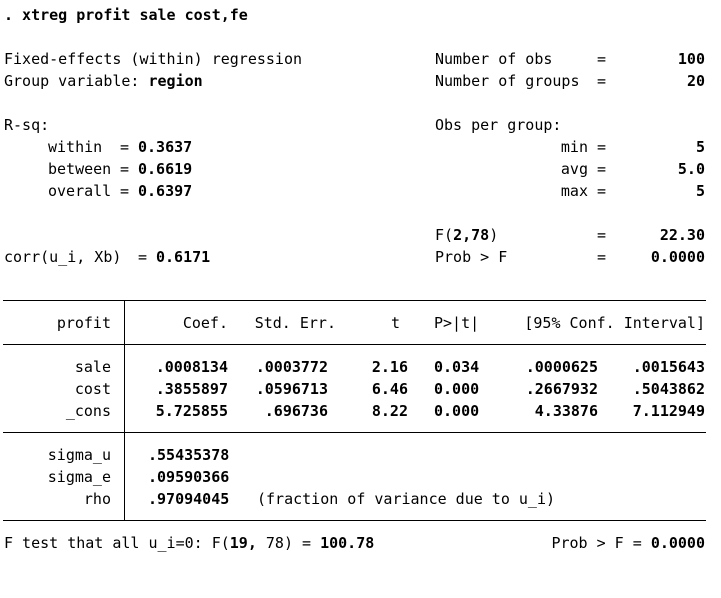 Image resolution: width=721 pixels, height=598 pixels. Describe the element at coordinates (205, 323) in the screenshot. I see `col-header-coef: Coef.` at that location.